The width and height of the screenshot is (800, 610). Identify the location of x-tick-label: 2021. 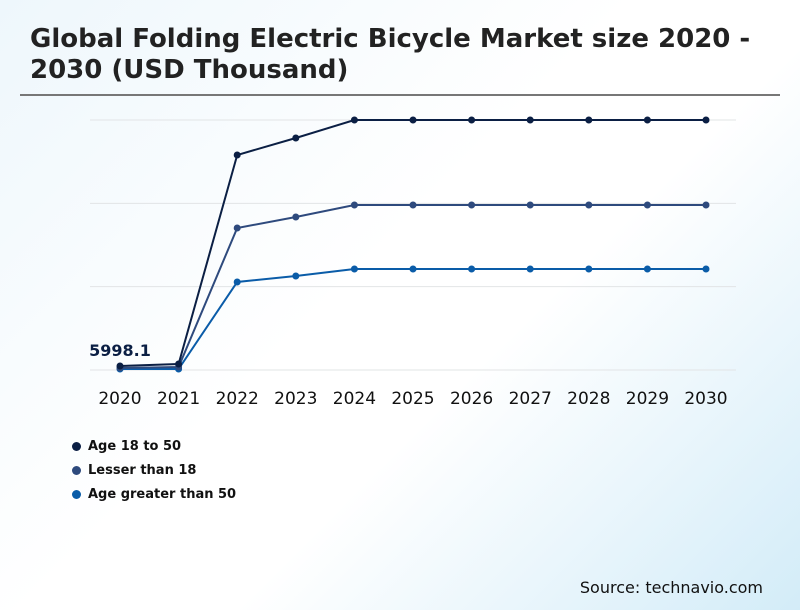
(178, 399).